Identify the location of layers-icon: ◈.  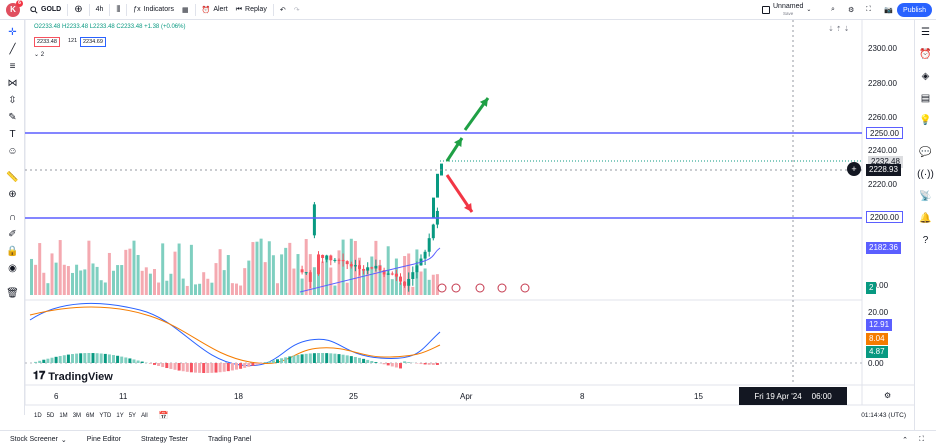
(925, 76).